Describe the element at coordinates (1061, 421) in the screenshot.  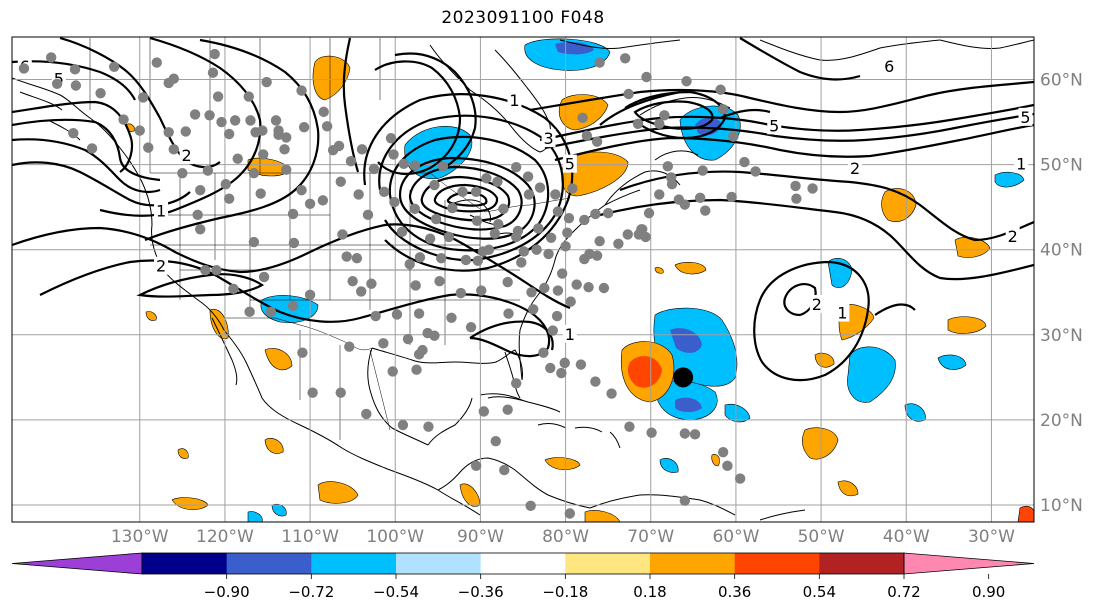
I see `lat-tick-label: 20°N` at that location.